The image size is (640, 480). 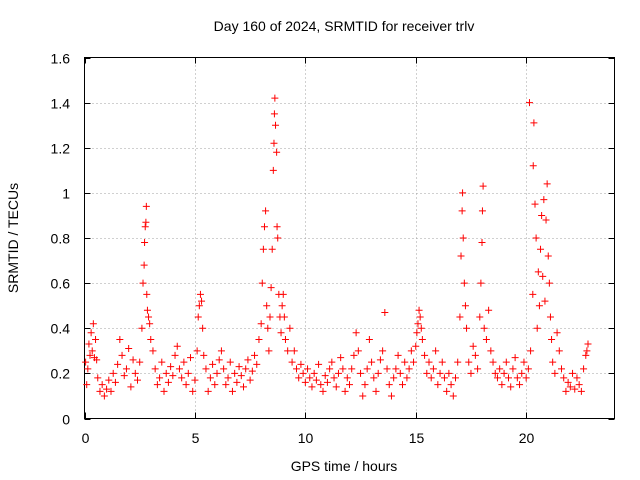 I want to click on x-tick-label: 5, so click(x=196, y=438).